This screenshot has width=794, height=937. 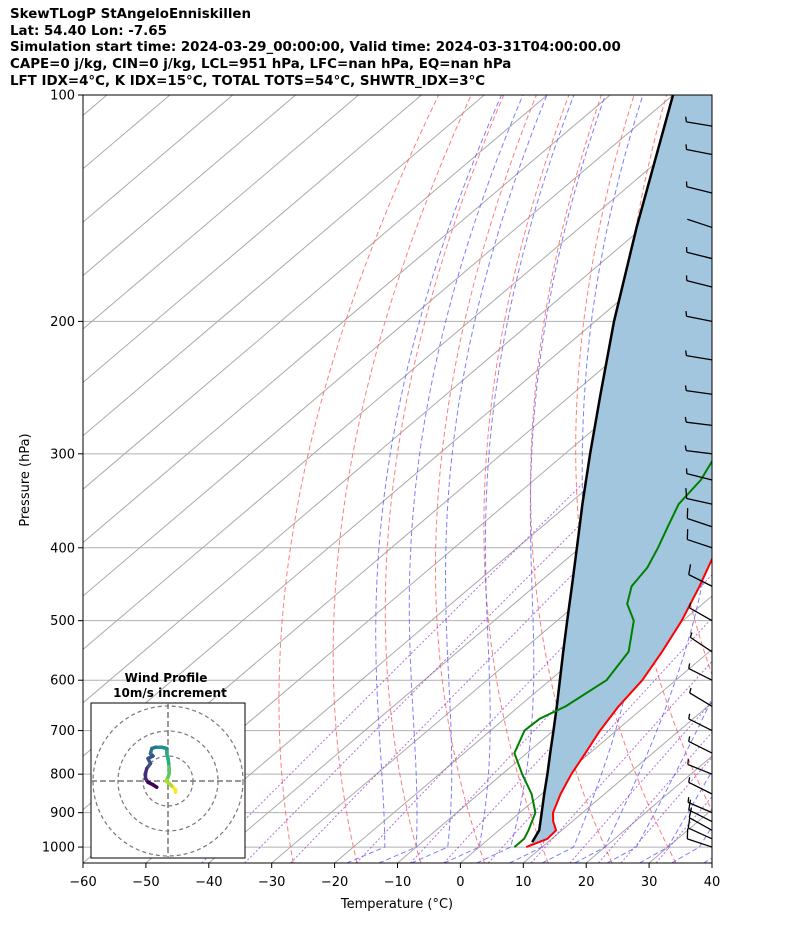 I want to click on dewpoint-line, so click(x=612, y=653).